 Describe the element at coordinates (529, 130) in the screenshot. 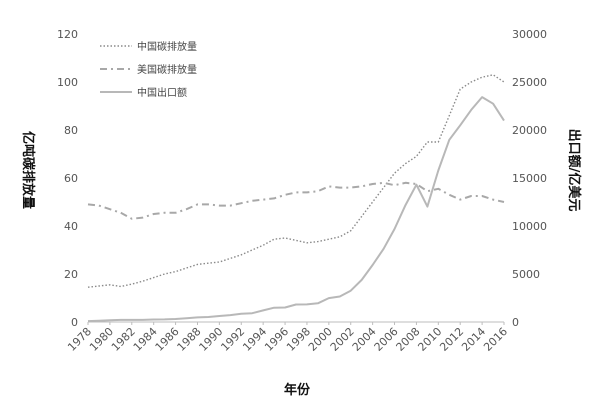

I see `right-y-tick-label: 20000` at that location.